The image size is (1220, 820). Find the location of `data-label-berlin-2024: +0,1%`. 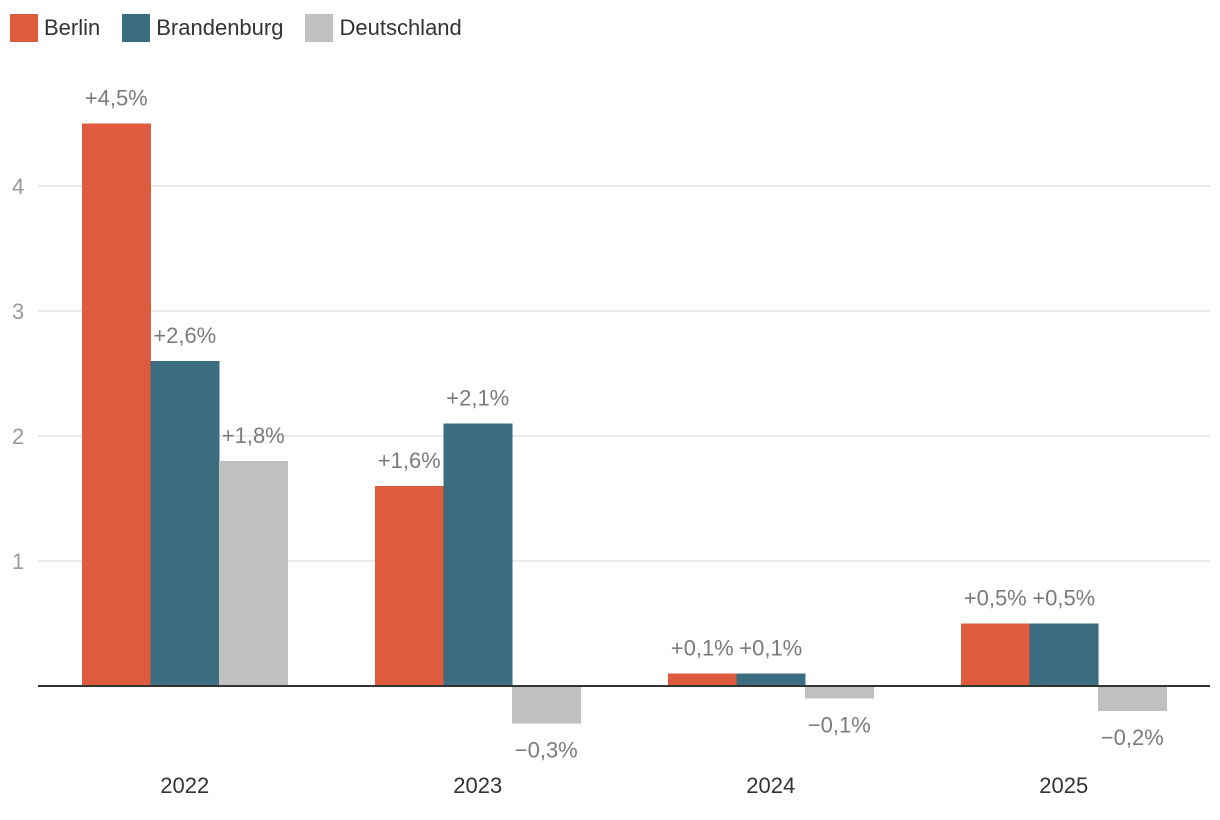

data-label-berlin-2024: +0,1% is located at coordinates (702, 648).